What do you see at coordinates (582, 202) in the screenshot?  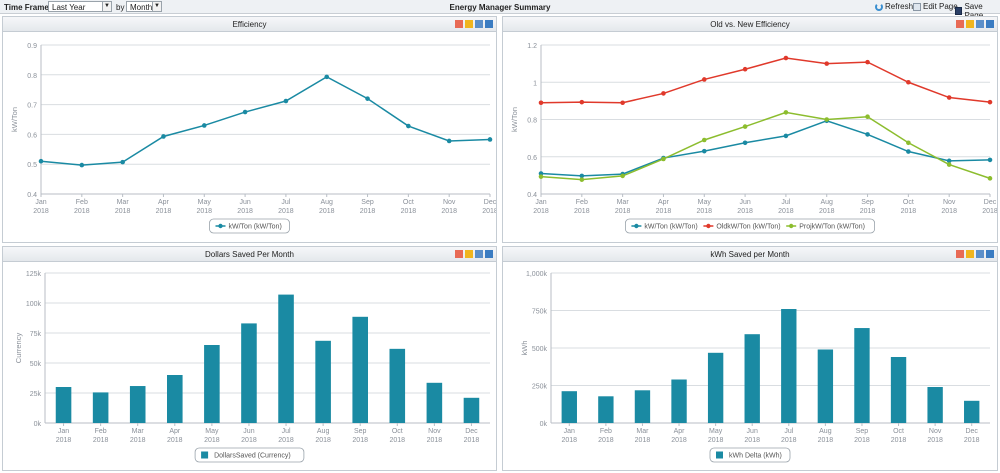 I see `x-tick-label: Feb` at bounding box center [582, 202].